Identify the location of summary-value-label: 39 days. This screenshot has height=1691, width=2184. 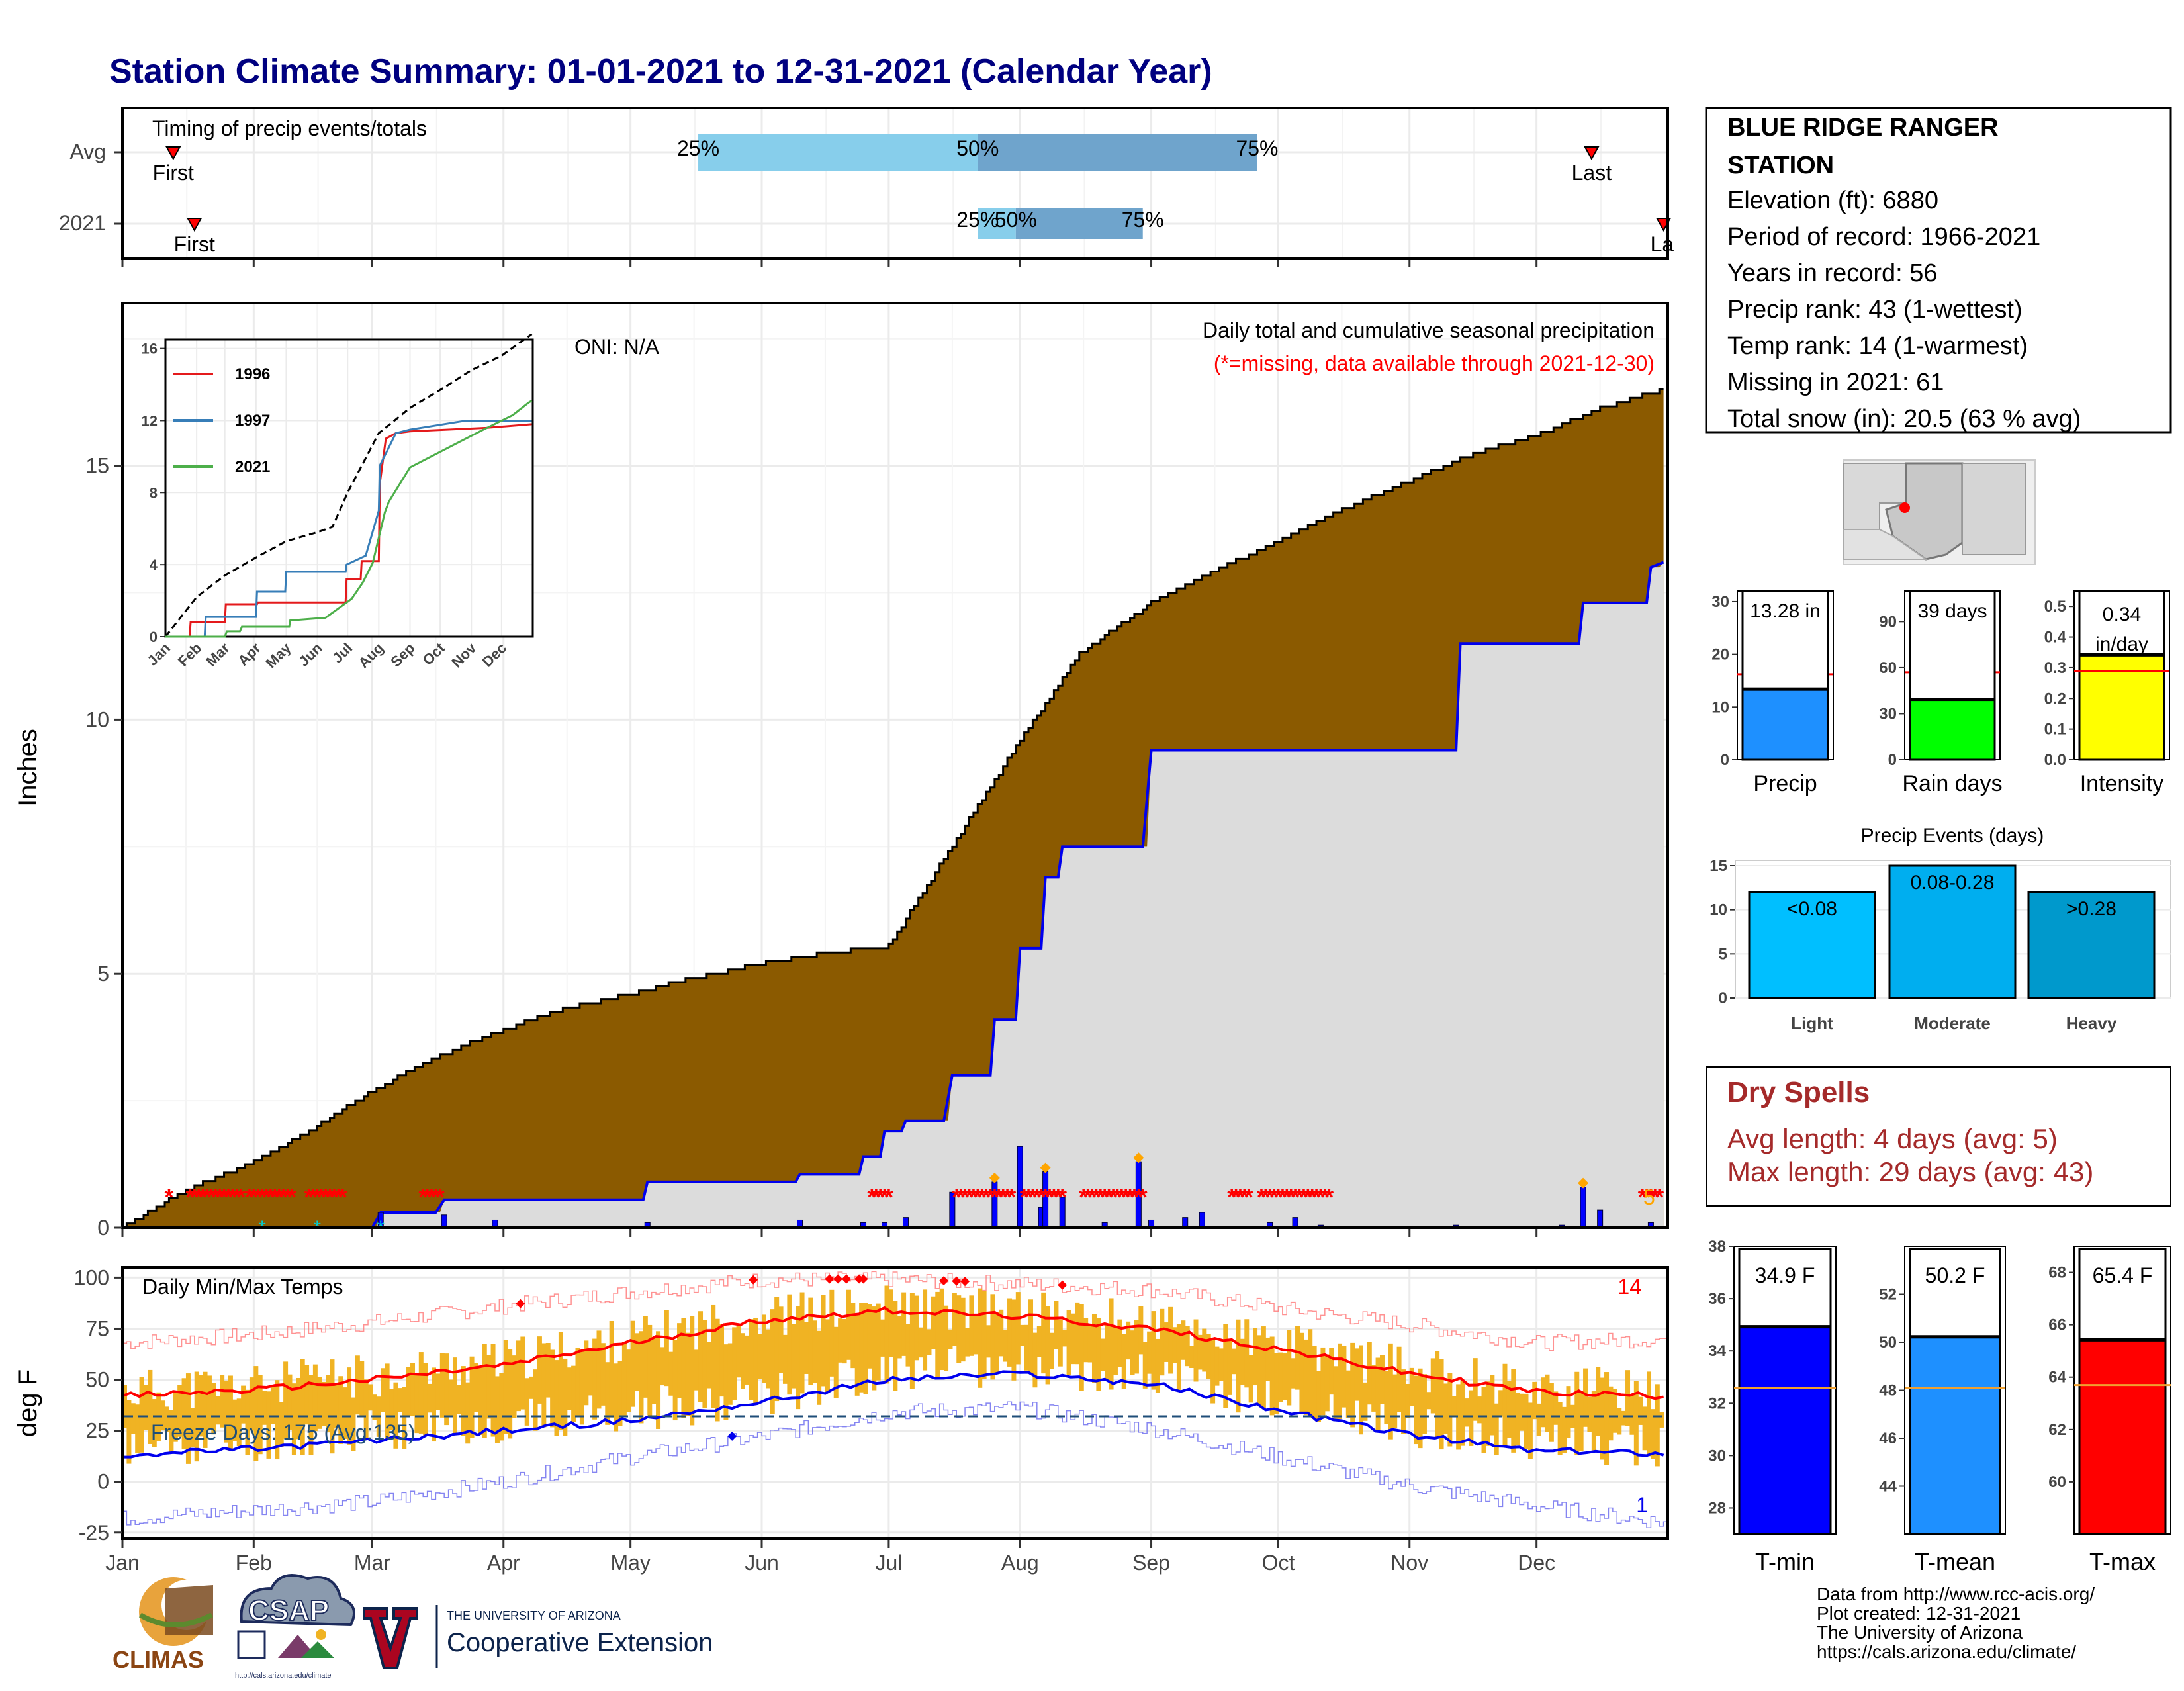
(1952, 611).